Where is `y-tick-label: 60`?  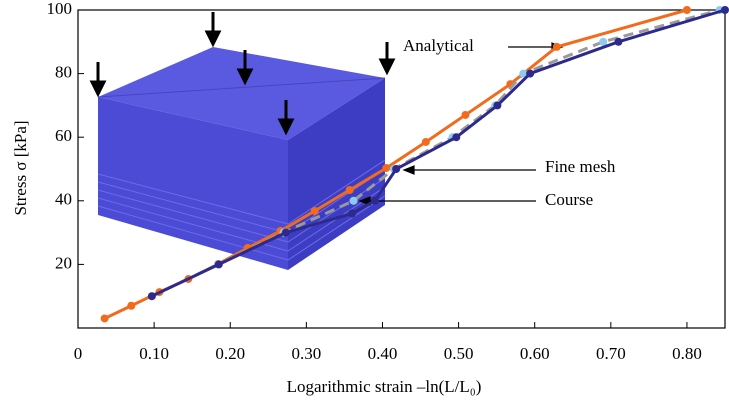
y-tick-label: 60 is located at coordinates (63, 135).